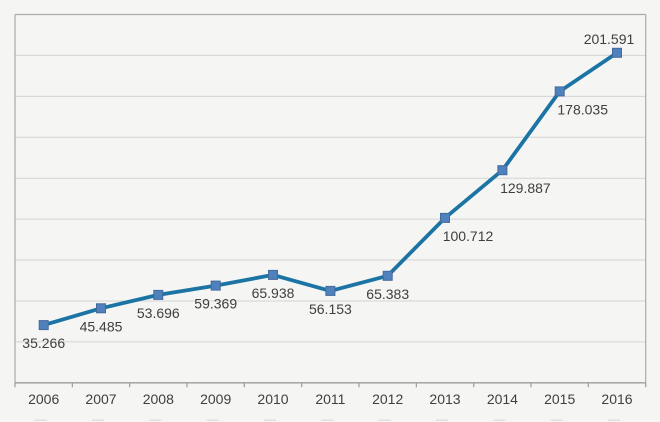 This screenshot has width=660, height=422. What do you see at coordinates (43, 325) in the screenshot?
I see `data-point-marker-2006` at bounding box center [43, 325].